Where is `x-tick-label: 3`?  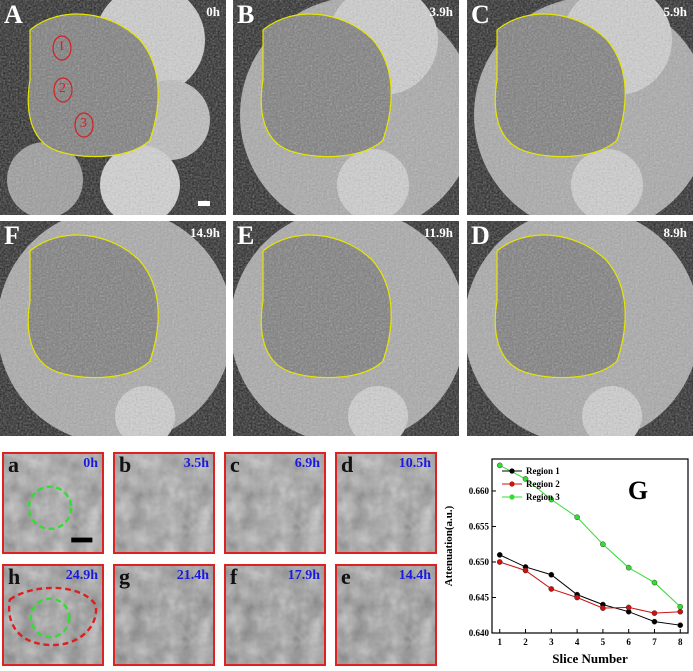 x-tick-label: 3 is located at coordinates (551, 642).